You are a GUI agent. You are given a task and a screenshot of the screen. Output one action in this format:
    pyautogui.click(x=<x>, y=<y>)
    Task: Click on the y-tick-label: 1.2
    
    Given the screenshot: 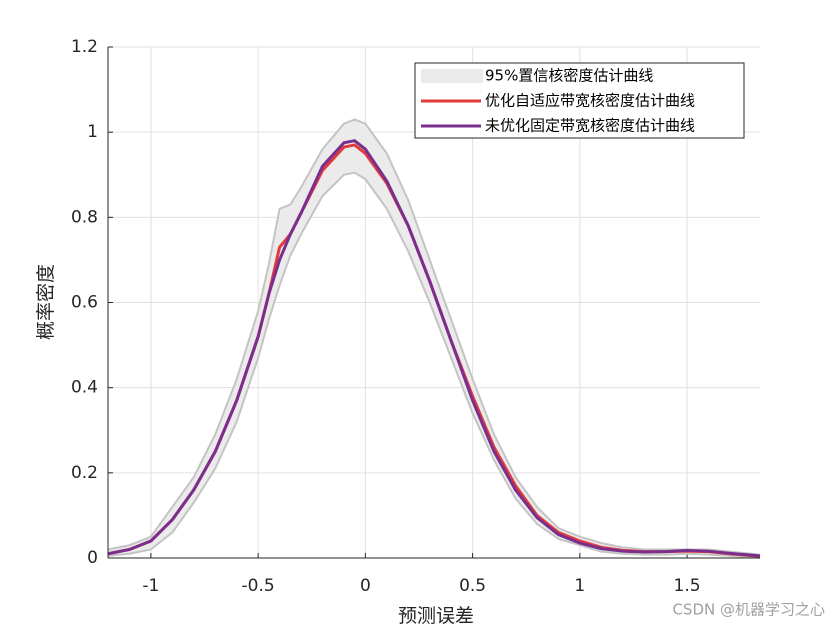 What is the action you would take?
    pyautogui.click(x=84, y=47)
    